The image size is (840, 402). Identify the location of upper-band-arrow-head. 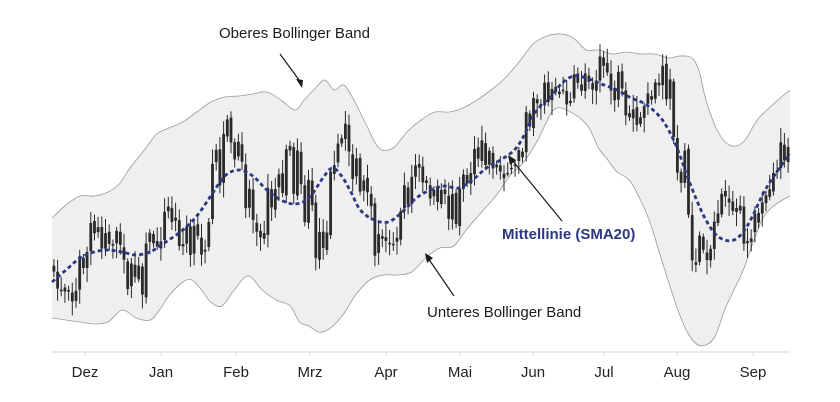
(299, 83).